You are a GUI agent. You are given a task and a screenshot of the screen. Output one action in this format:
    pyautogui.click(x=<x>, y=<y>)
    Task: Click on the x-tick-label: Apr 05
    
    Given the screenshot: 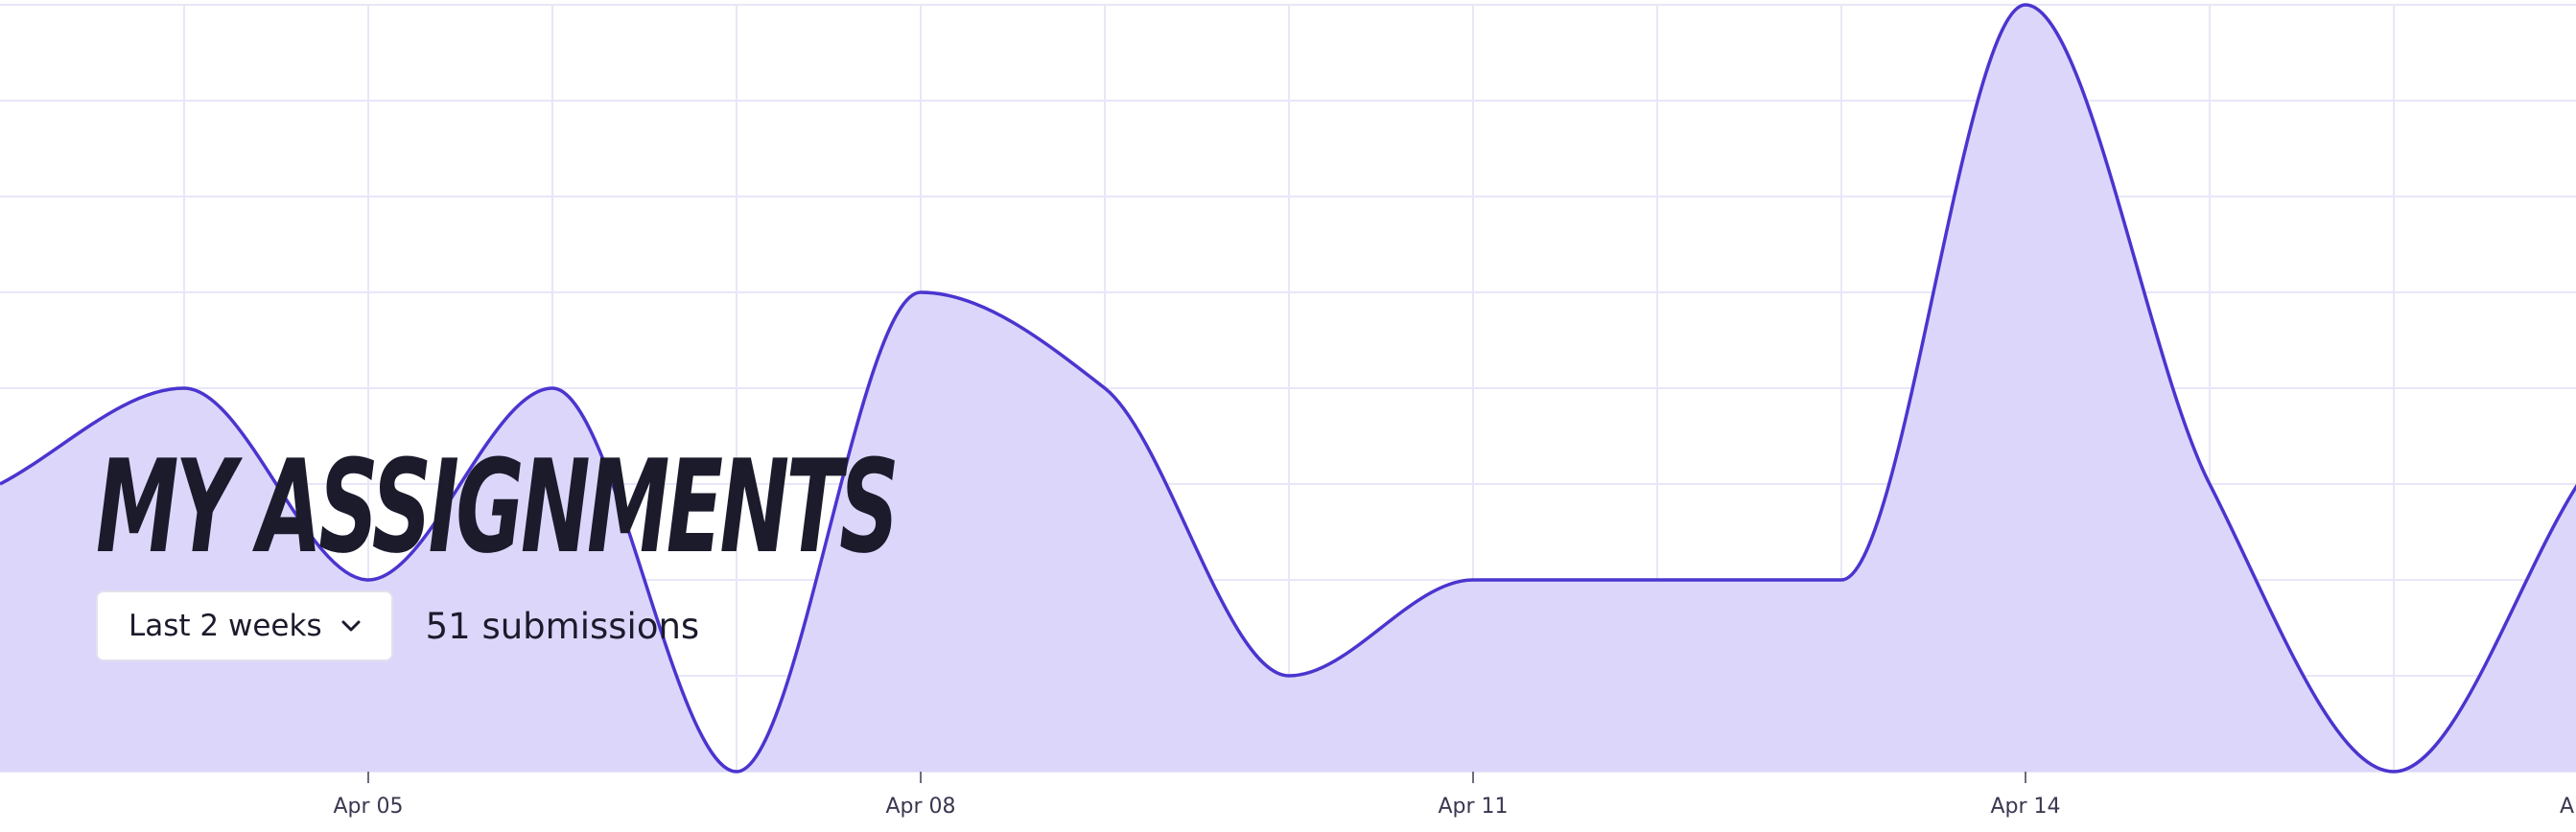 What is the action you would take?
    pyautogui.click(x=368, y=807)
    